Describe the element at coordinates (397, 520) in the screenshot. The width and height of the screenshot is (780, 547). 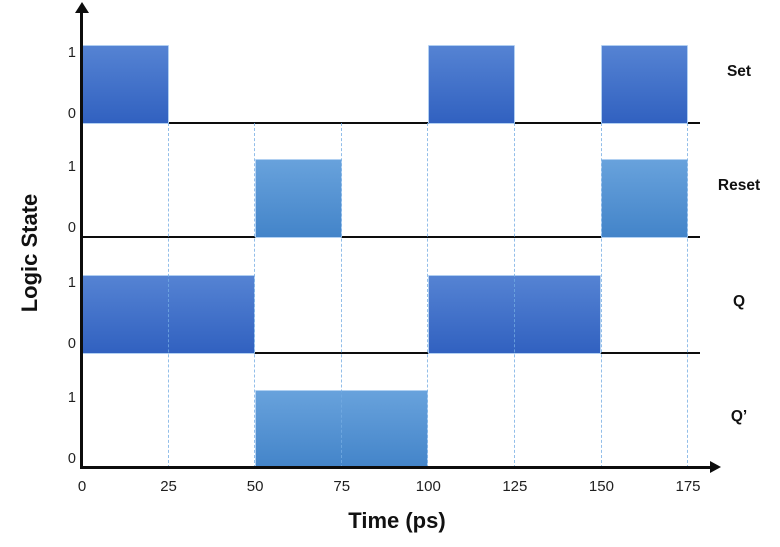
I see `x-axis-title: Time (ps)` at that location.